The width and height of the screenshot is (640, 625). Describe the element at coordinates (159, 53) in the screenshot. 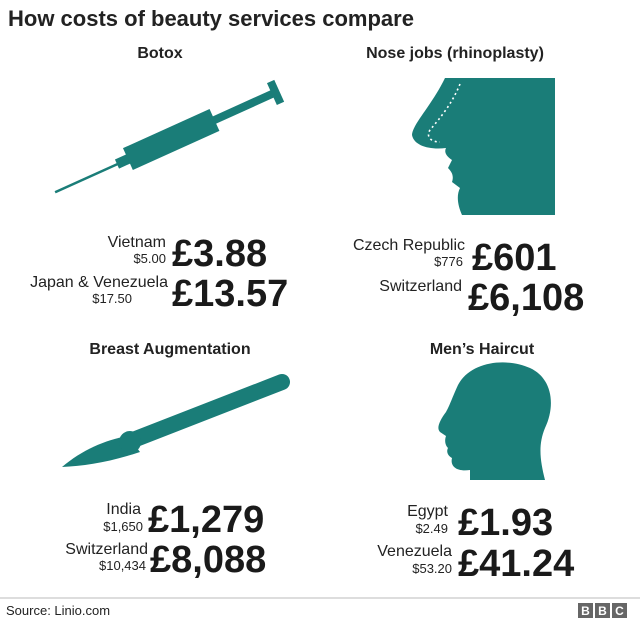

I see `panel-title: Botox` at that location.